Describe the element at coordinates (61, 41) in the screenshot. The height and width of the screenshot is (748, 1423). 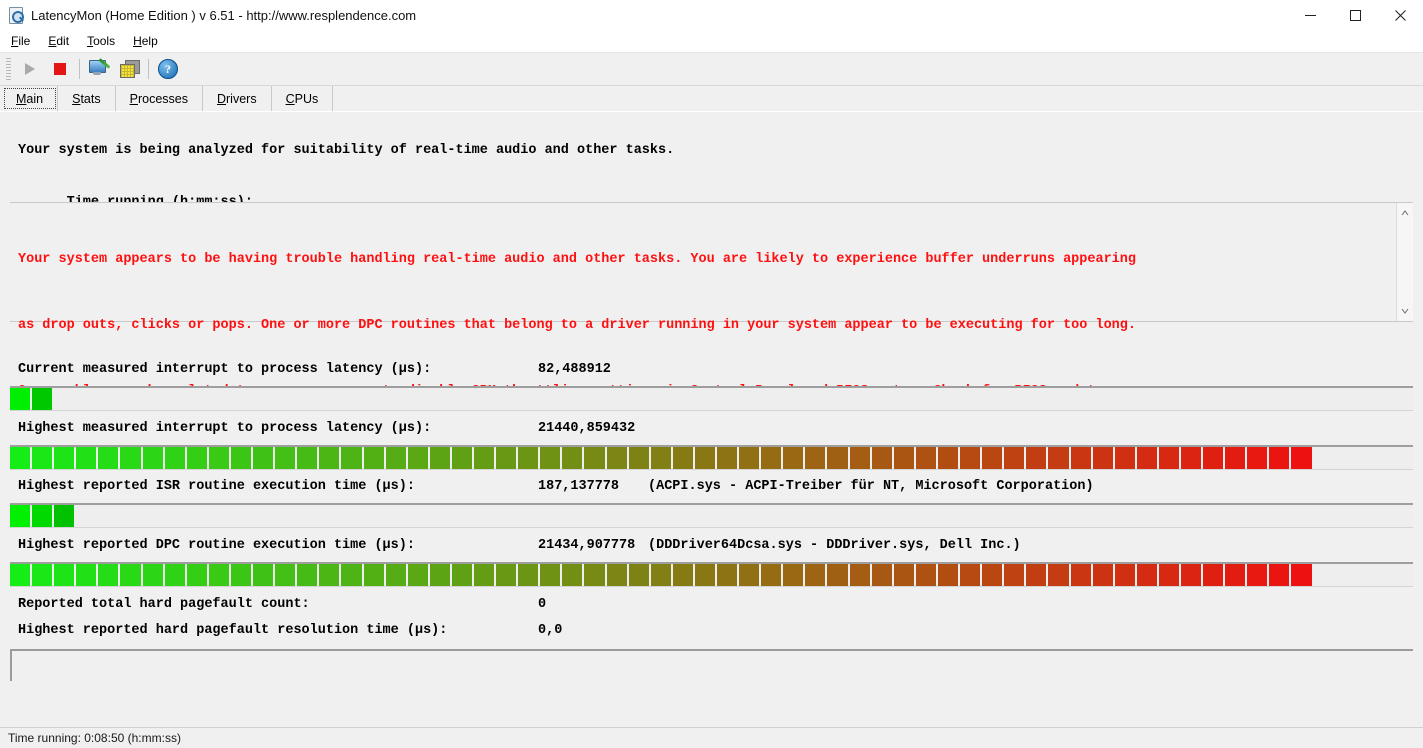
I see `menu-item-edit: Edit` at that location.